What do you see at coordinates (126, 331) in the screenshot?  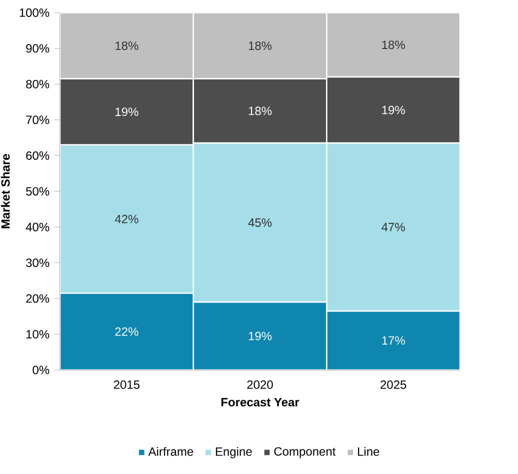 I see `data-label: 22%` at bounding box center [126, 331].